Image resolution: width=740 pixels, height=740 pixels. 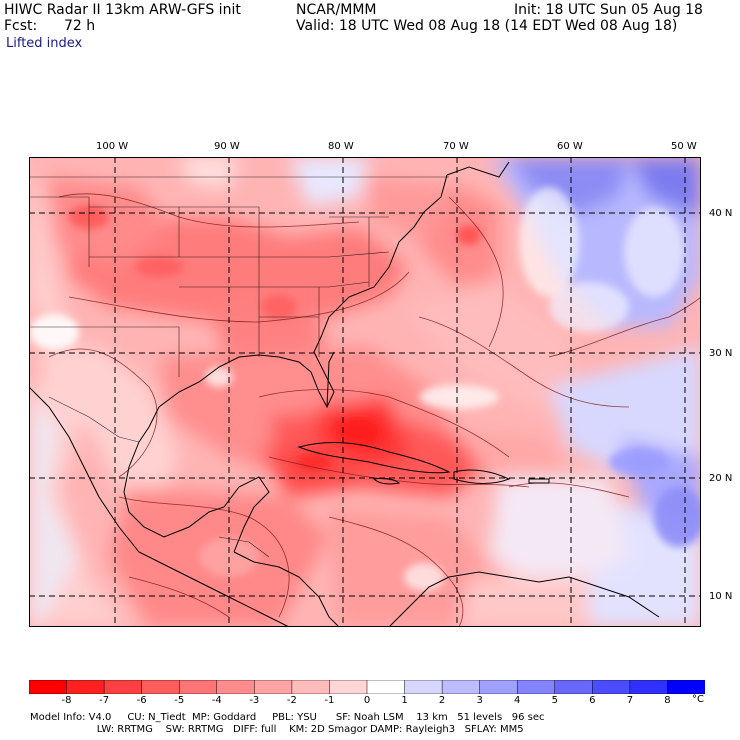 I want to click on lon-label: 50 W, so click(x=684, y=146).